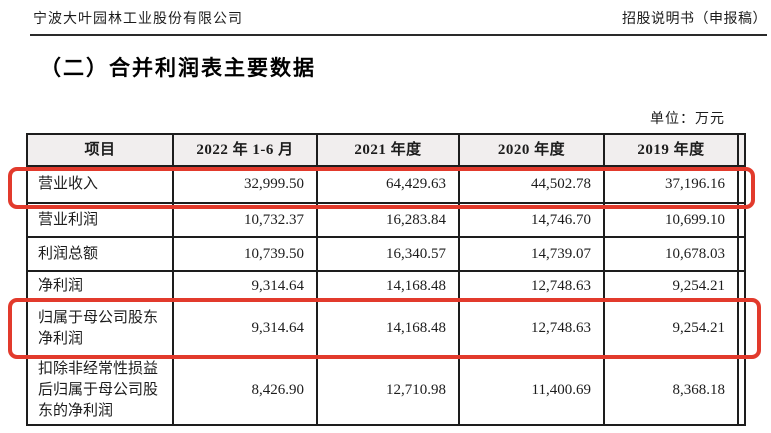  Describe the element at coordinates (245, 390) in the screenshot. I see `cell-value: 8,426.90` at that location.